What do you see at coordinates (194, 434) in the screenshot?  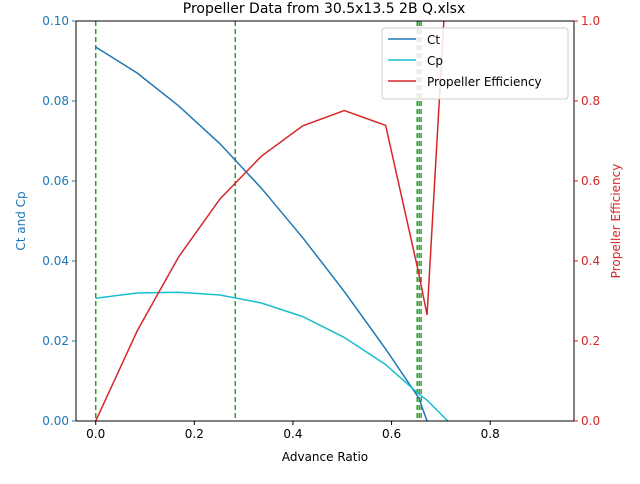 I see `x-tick-label: 0.2` at bounding box center [194, 434].